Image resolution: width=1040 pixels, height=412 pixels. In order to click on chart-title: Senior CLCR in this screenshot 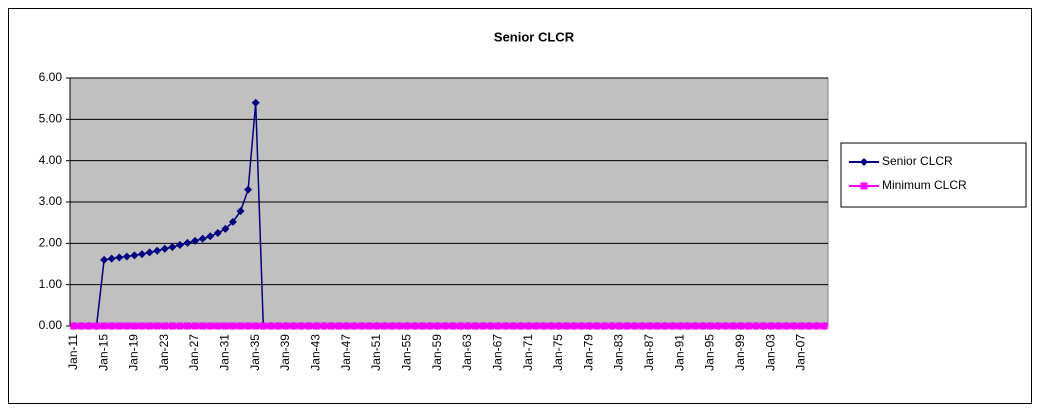, I will do `click(534, 36)`.